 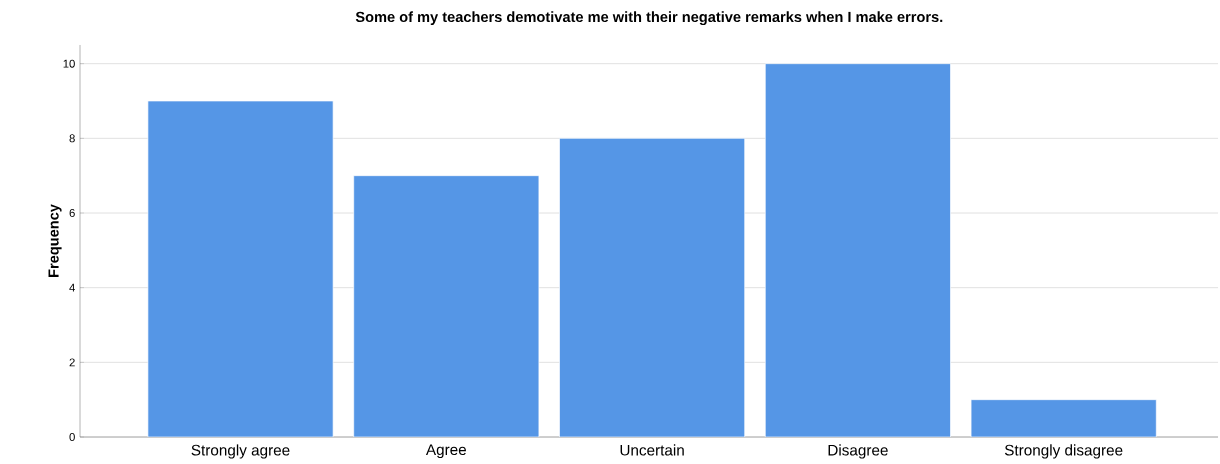 What do you see at coordinates (72, 287) in the screenshot?
I see `y-tick-label: 4` at bounding box center [72, 287].